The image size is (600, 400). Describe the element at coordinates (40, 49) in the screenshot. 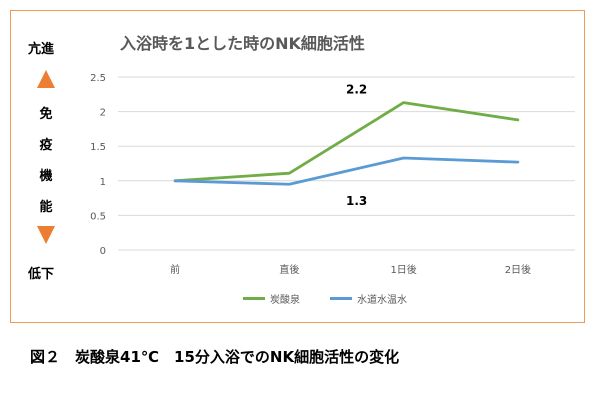

I see `side-label-increase: 亢進` at that location.